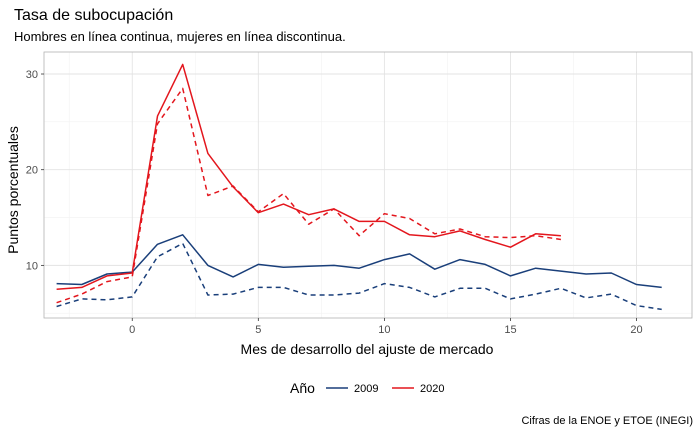 Image resolution: width=700 pixels, height=432 pixels. I want to click on x-tick-label: 20, so click(636, 330).